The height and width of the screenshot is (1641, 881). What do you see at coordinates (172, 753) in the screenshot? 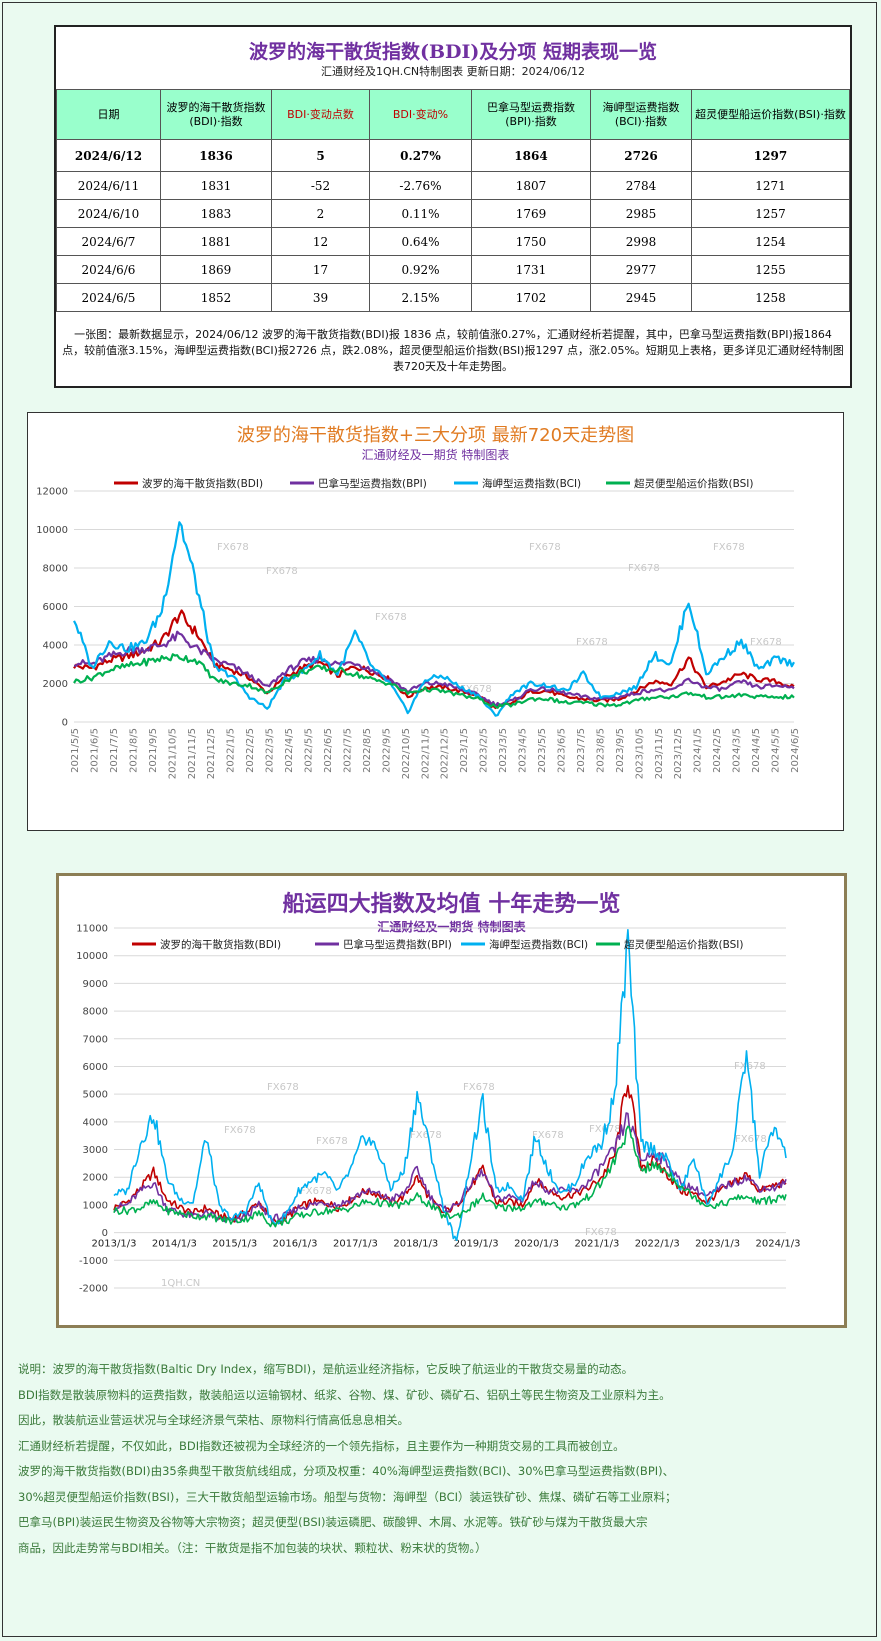
I see `x-tick-label: 2021/10/5` at bounding box center [172, 753].